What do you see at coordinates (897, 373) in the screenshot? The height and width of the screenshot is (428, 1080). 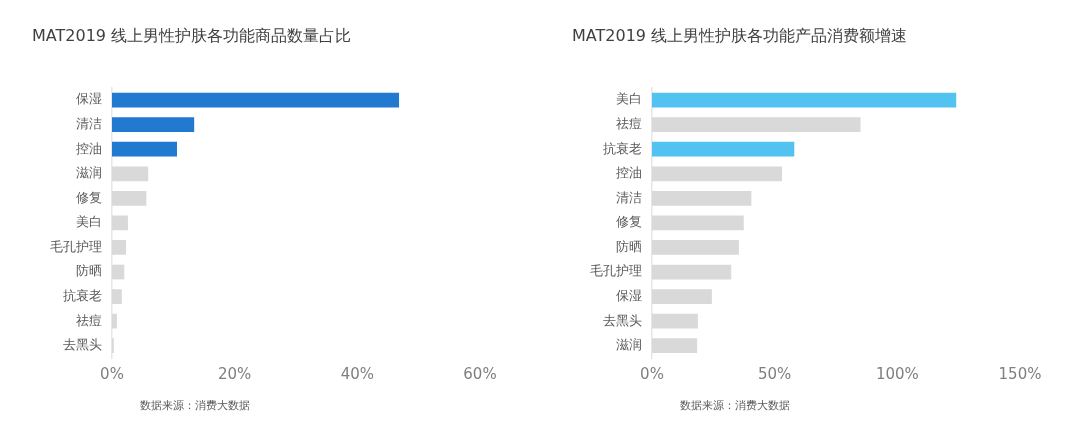 I see `x-tick-label: 100%` at bounding box center [897, 373].